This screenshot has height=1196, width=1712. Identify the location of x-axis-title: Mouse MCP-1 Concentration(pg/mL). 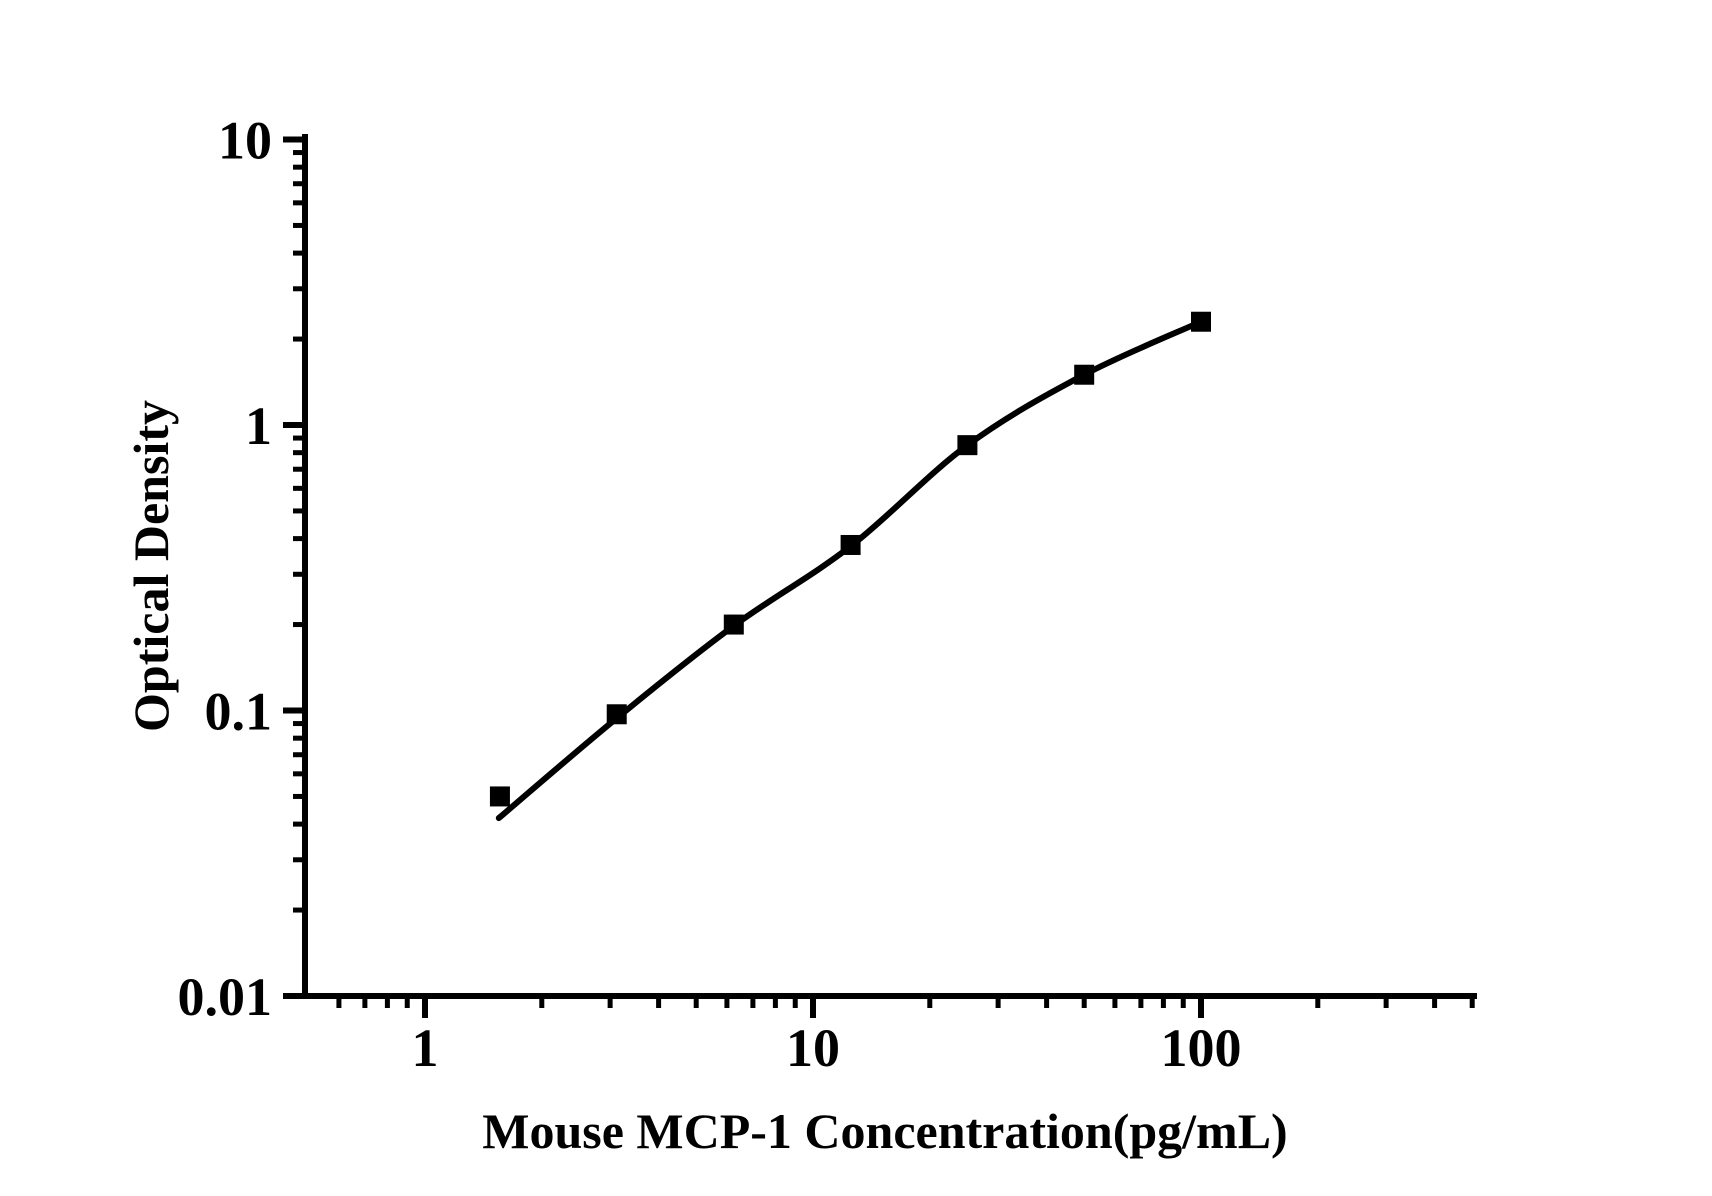
(884, 1131).